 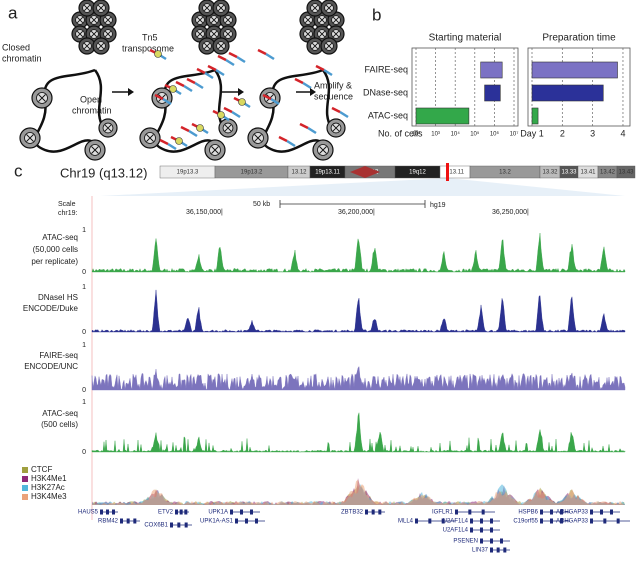 What do you see at coordinates (376, 14) in the screenshot?
I see `panel-label: b` at bounding box center [376, 14].